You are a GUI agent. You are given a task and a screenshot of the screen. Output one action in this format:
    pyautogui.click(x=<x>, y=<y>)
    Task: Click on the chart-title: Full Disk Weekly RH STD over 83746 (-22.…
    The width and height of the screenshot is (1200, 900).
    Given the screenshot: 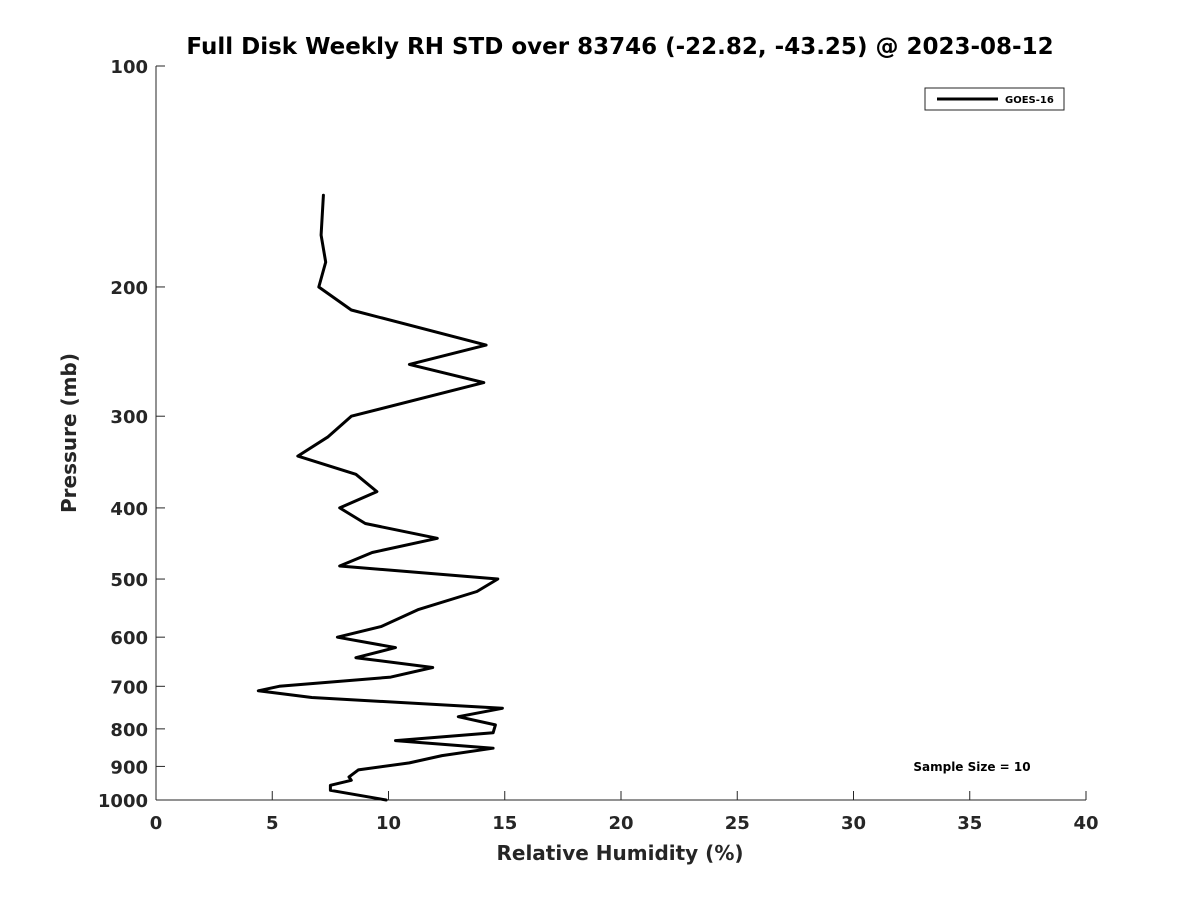 What is the action you would take?
    pyautogui.click(x=619, y=47)
    